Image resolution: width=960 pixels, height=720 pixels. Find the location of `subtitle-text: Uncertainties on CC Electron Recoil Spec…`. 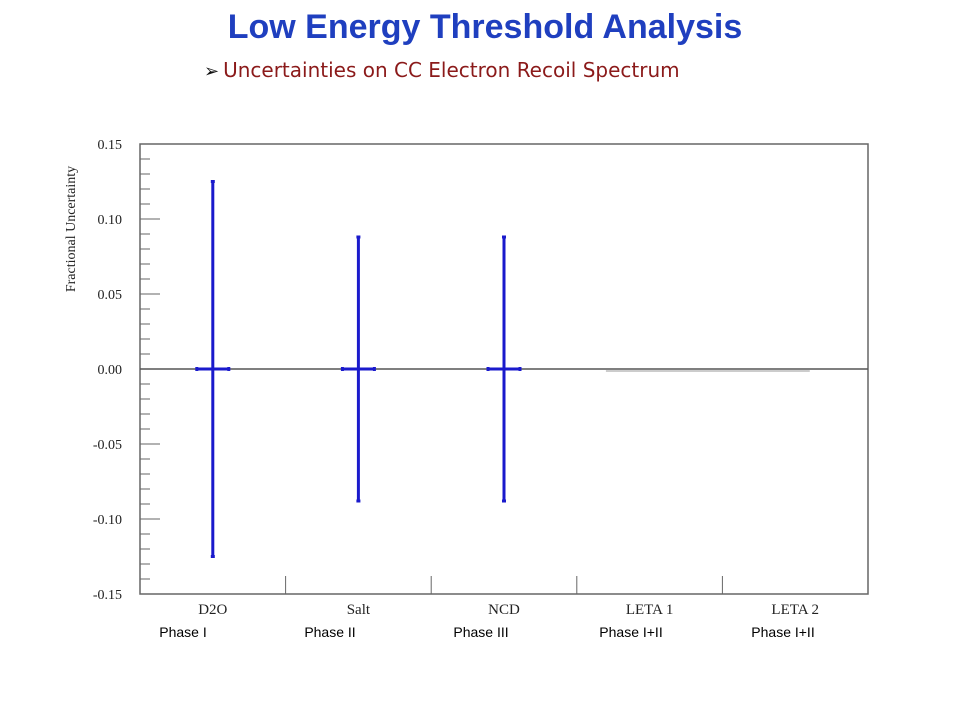

subtitle-text: Uncertainties on CC Electron Recoil Spec… is located at coordinates (451, 70).